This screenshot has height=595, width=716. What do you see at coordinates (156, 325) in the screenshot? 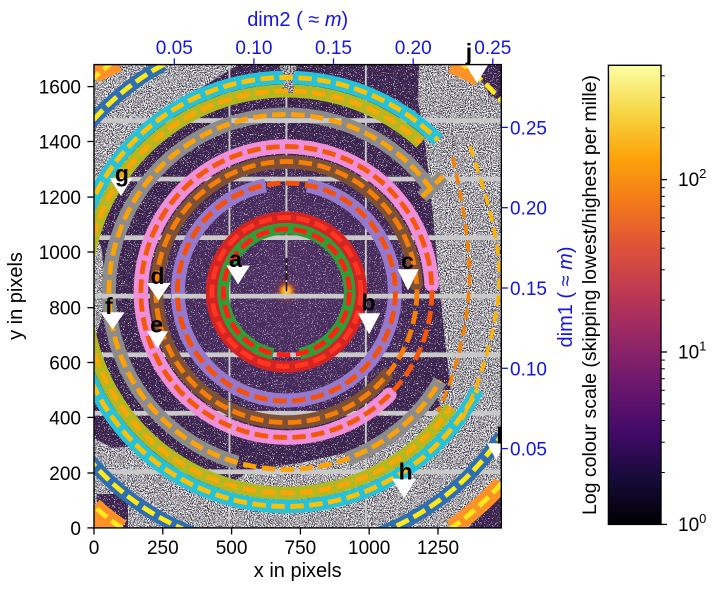
I see `svg-text: e` at bounding box center [156, 325].